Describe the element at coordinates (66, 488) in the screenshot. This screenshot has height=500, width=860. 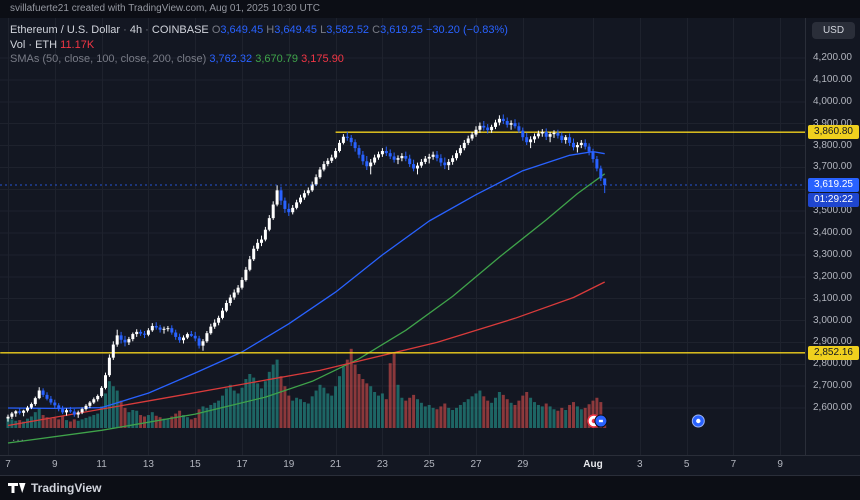
I see `tradingview-logo-text: TradingView` at that location.